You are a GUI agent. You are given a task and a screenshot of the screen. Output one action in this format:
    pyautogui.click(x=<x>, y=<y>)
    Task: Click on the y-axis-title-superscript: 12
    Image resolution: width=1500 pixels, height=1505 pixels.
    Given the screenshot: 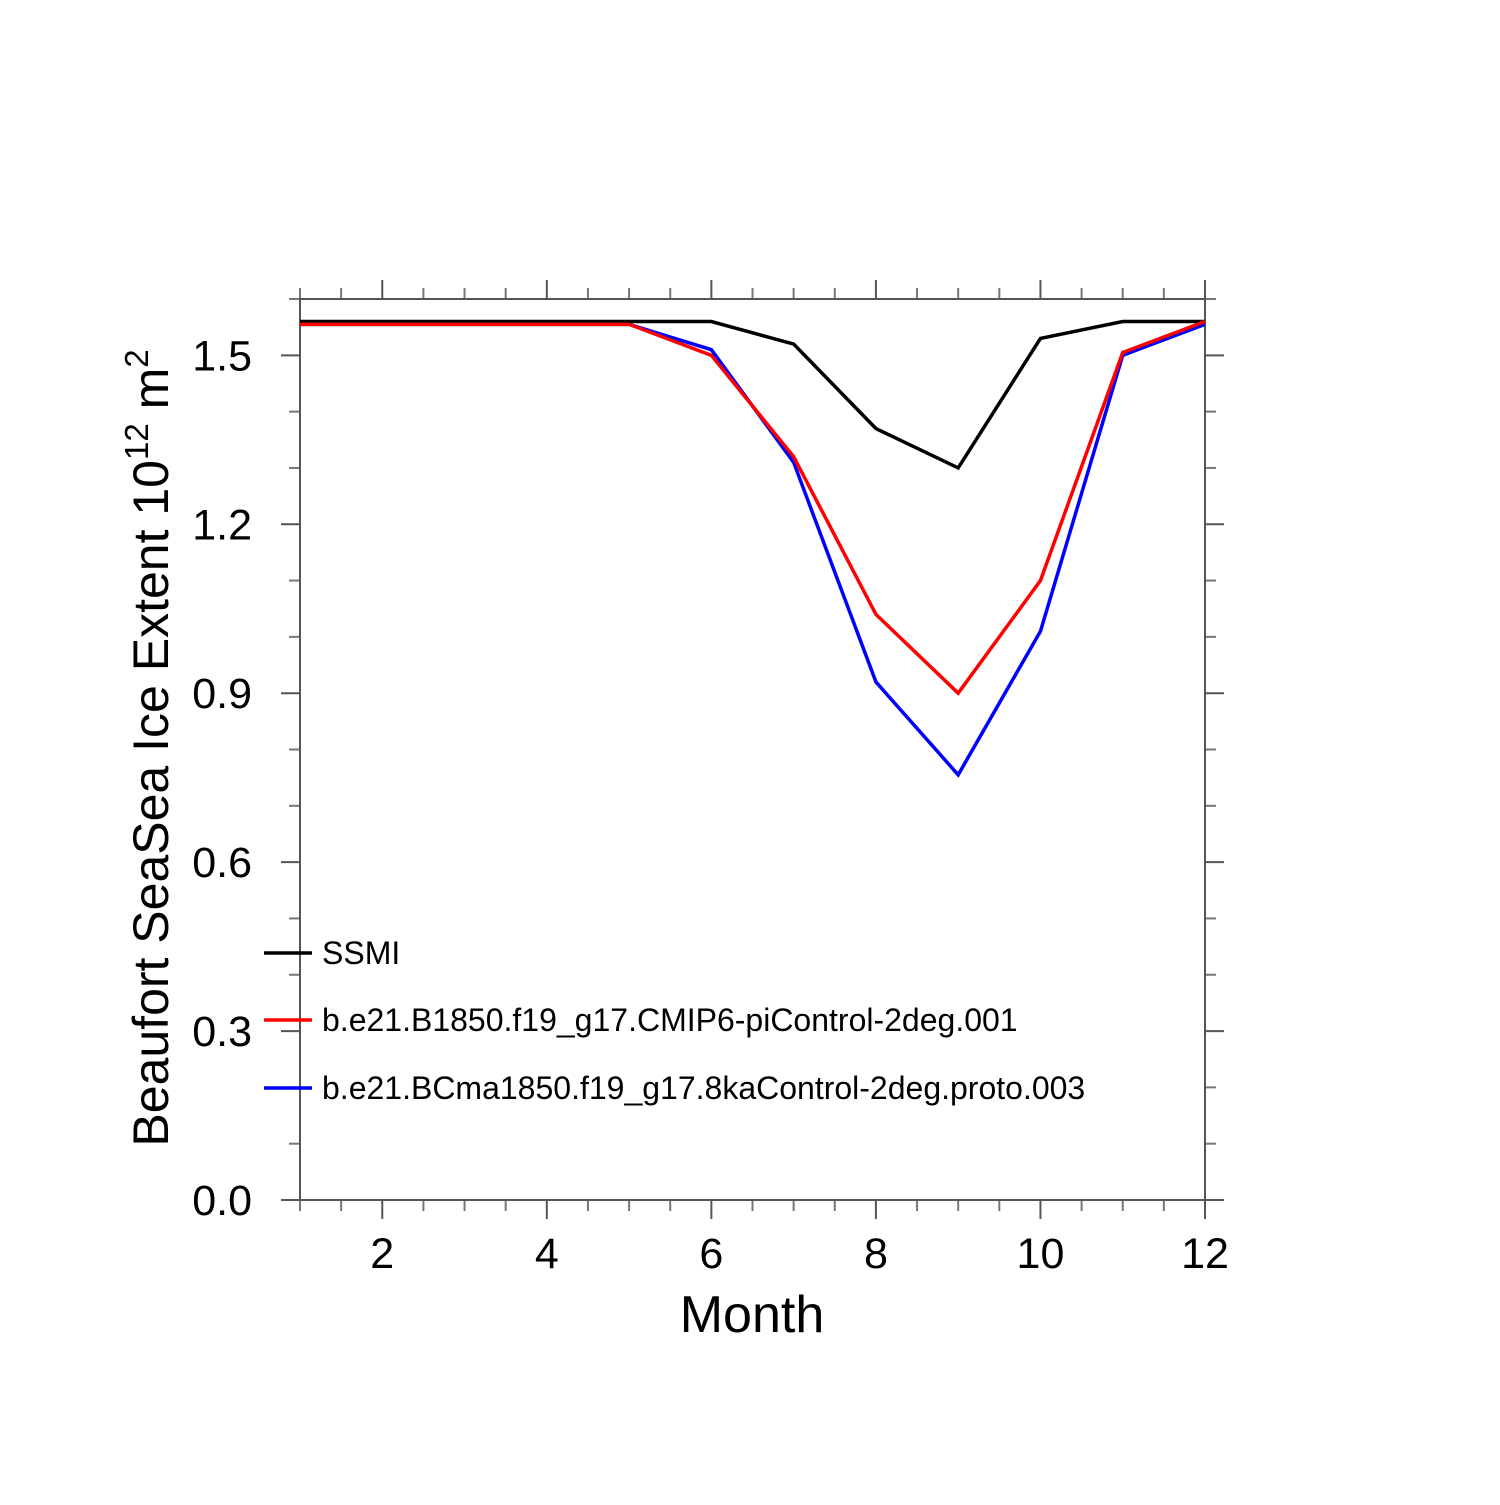 What is the action you would take?
    pyautogui.click(x=136, y=441)
    